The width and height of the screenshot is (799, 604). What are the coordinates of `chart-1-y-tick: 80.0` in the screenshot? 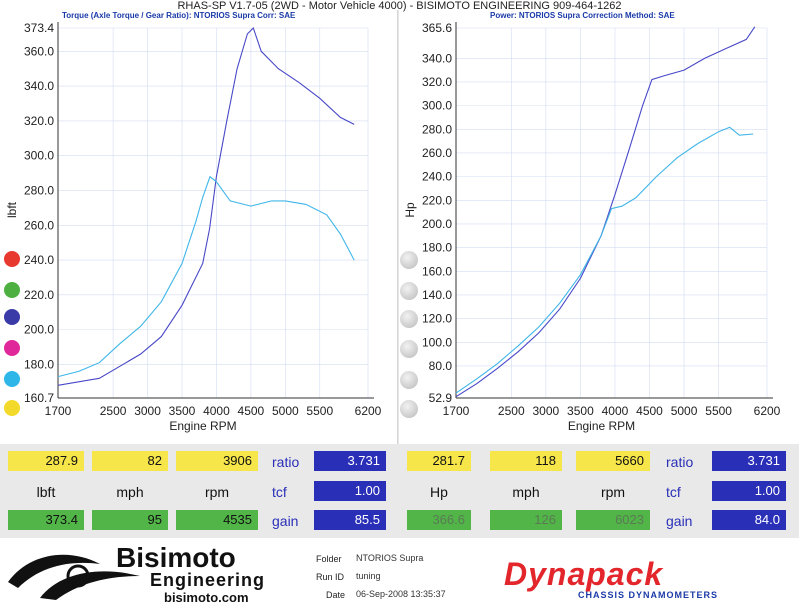 It's located at (441, 366).